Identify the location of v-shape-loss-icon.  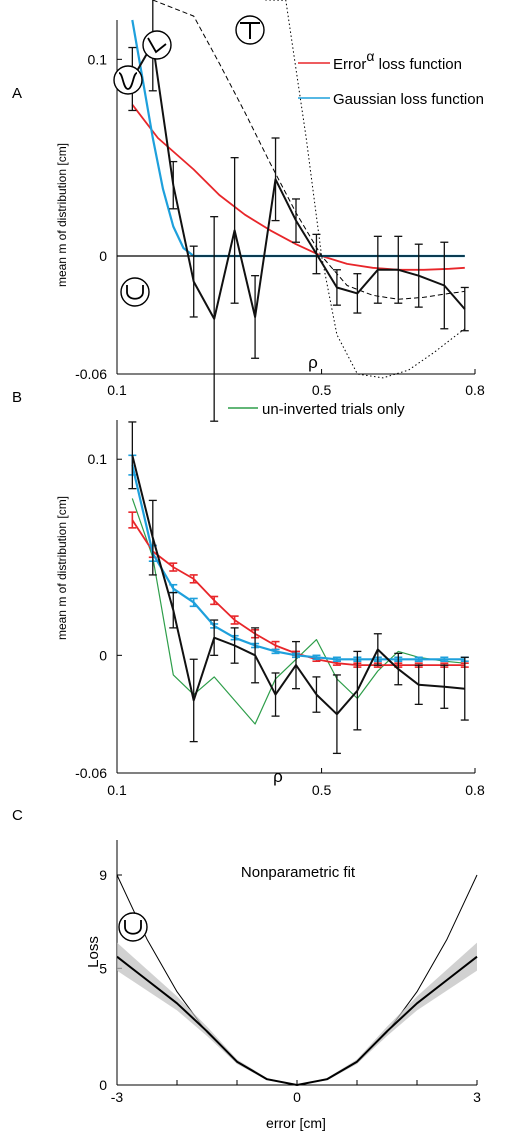
(157, 45).